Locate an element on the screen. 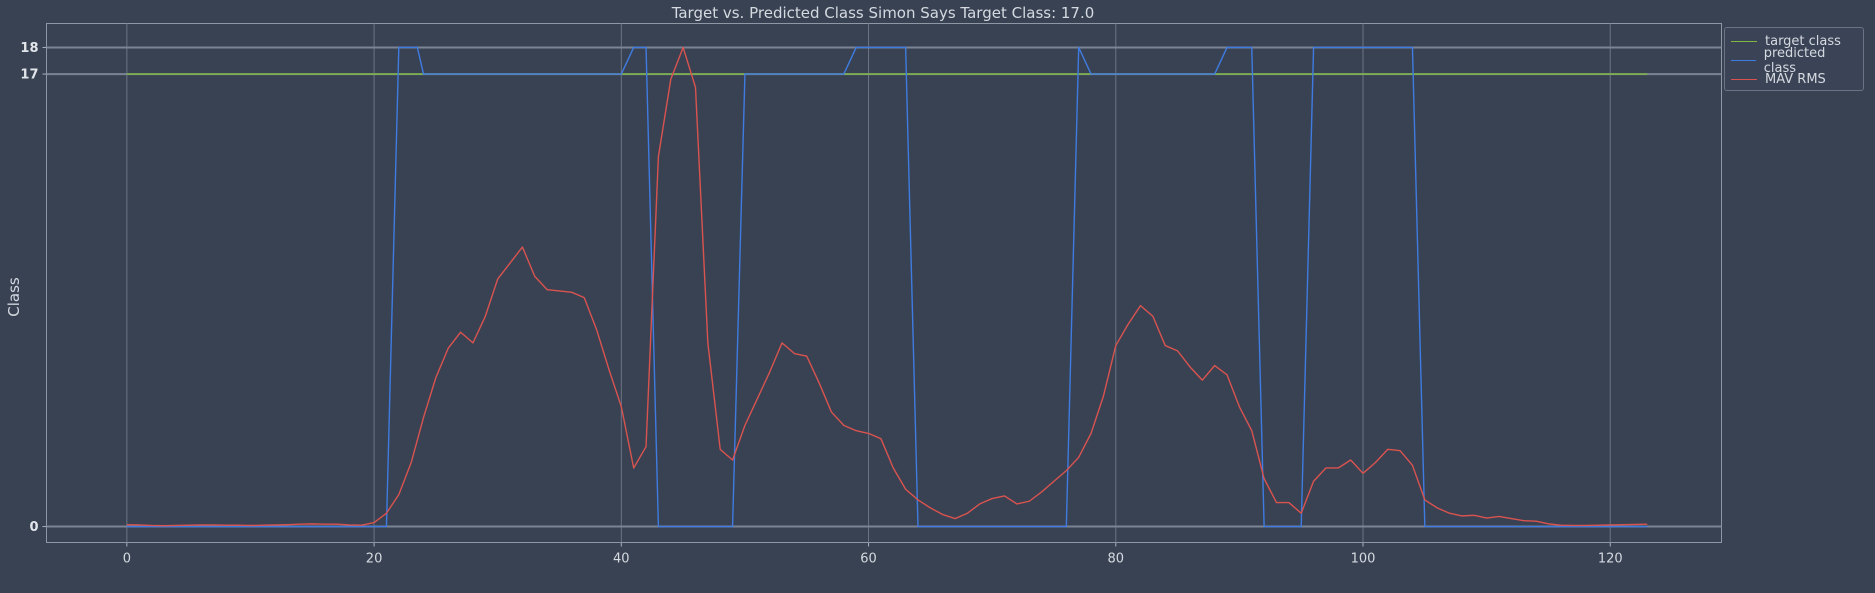 This screenshot has width=1875, height=593. legend-label-predicted-class: predicted class is located at coordinates (1794, 60).